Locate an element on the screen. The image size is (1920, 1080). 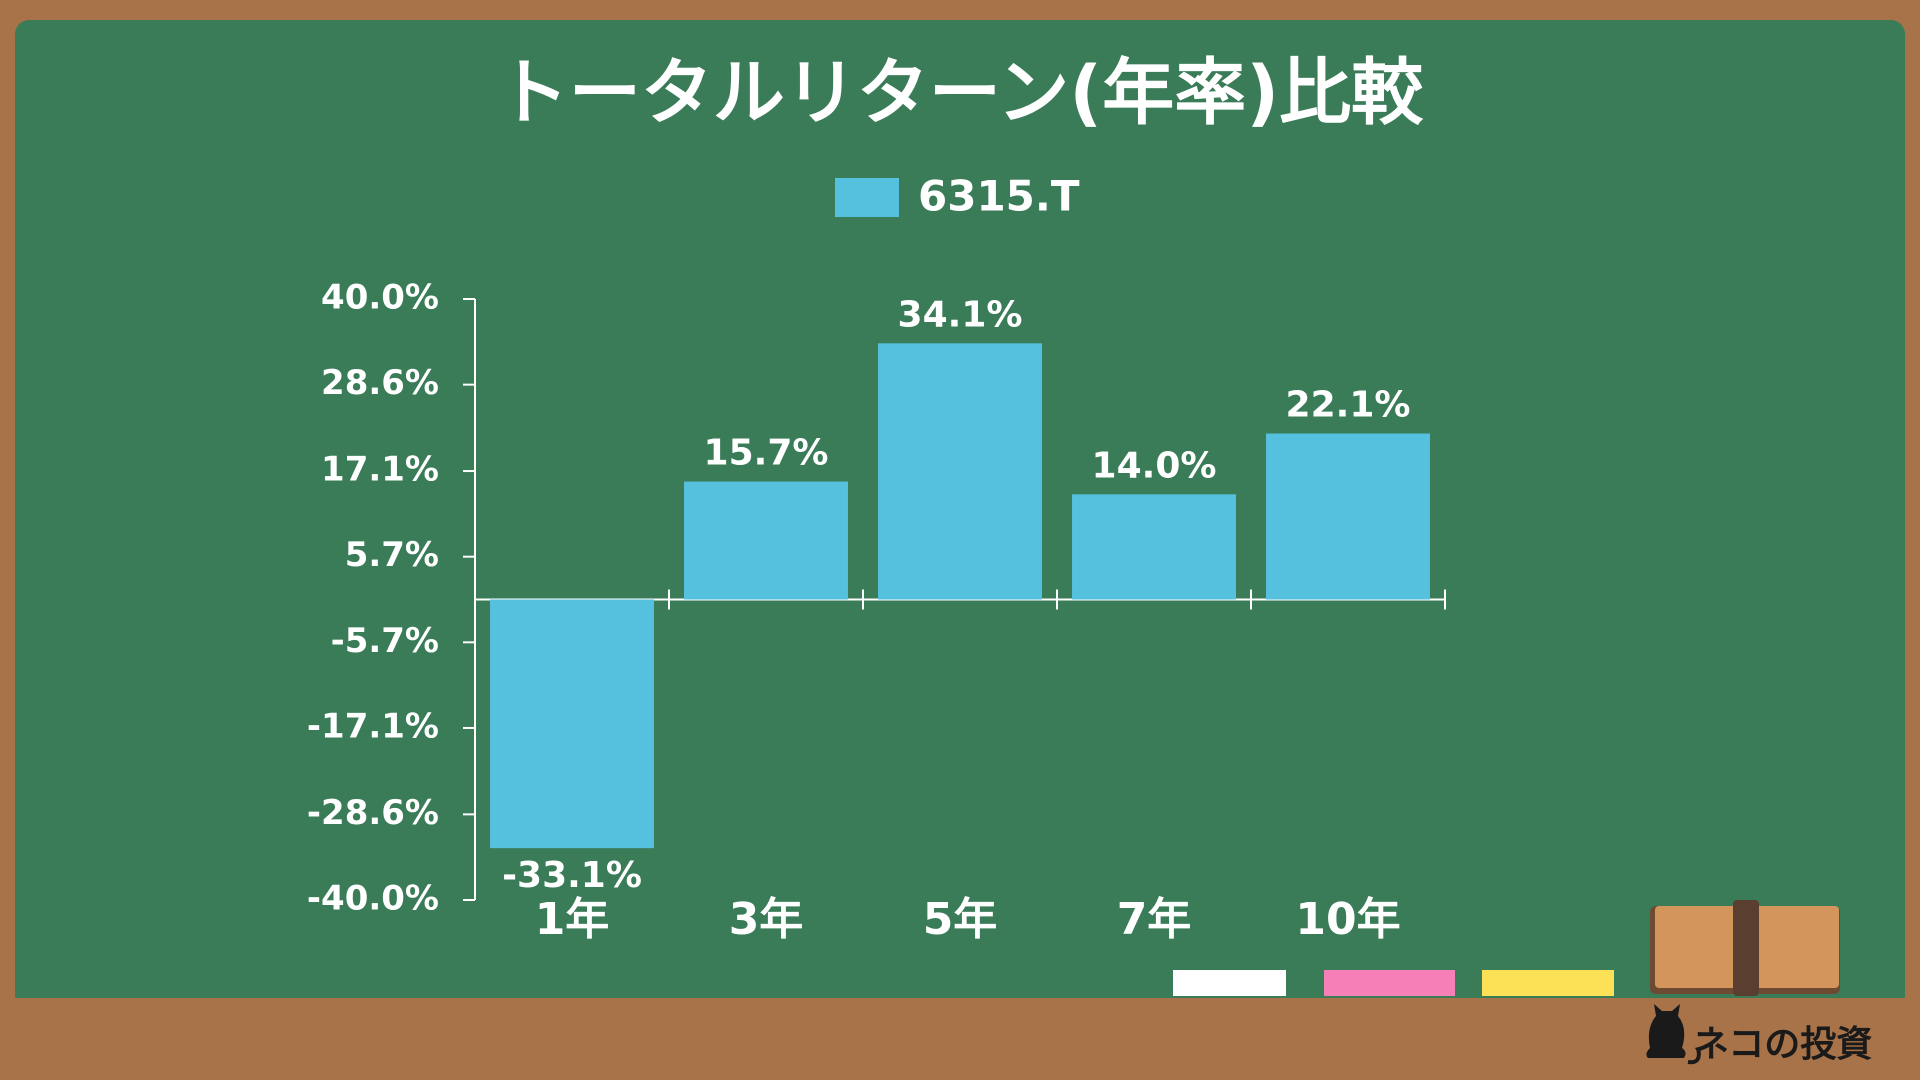
chalk-tray is located at coordinates (960, 1039).